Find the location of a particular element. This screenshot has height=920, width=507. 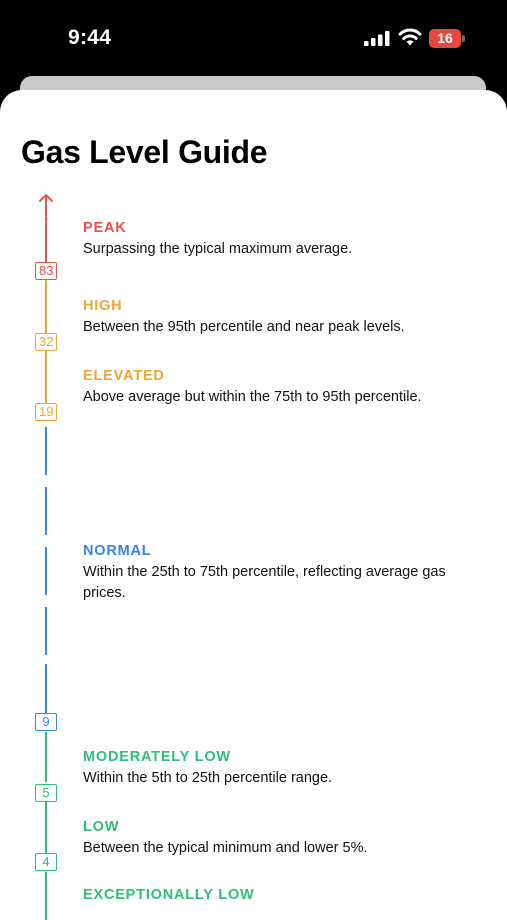

timeline-segment-elevated is located at coordinates (46, 376).